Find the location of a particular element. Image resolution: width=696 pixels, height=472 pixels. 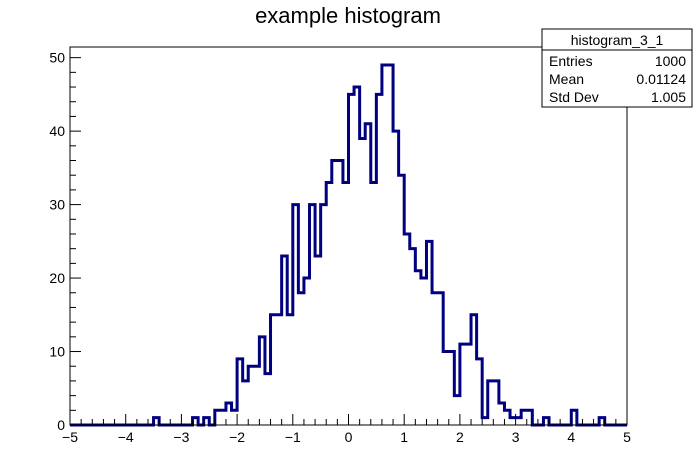

y-tick-label: 0 is located at coordinates (61, 425).